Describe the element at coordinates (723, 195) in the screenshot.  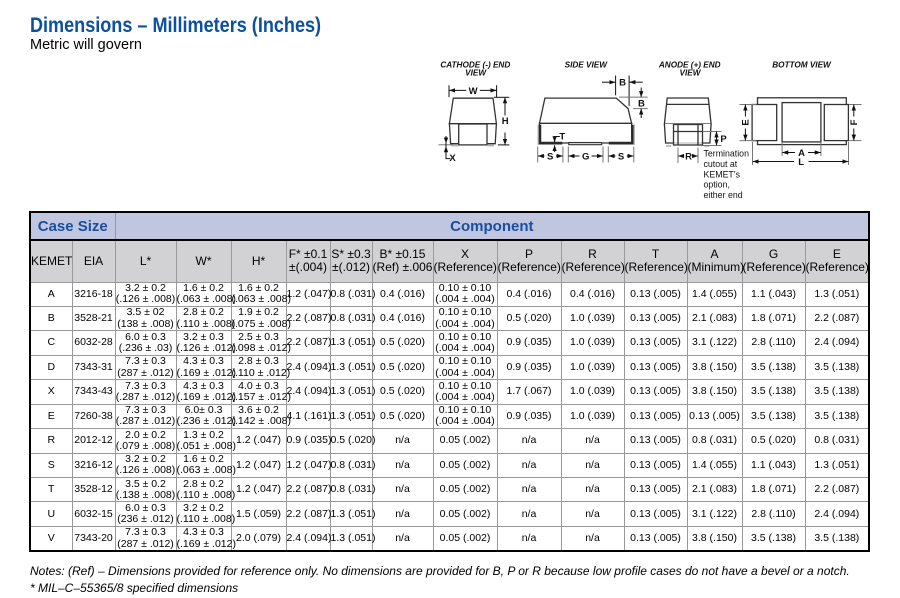
I see `svg-text: either end` at that location.